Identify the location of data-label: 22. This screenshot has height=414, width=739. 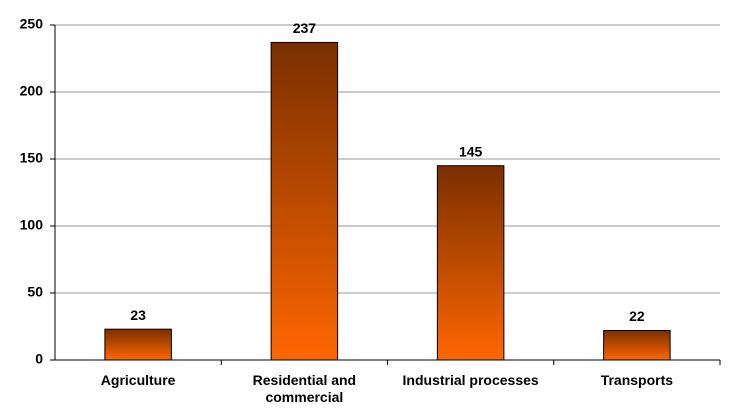
(637, 316).